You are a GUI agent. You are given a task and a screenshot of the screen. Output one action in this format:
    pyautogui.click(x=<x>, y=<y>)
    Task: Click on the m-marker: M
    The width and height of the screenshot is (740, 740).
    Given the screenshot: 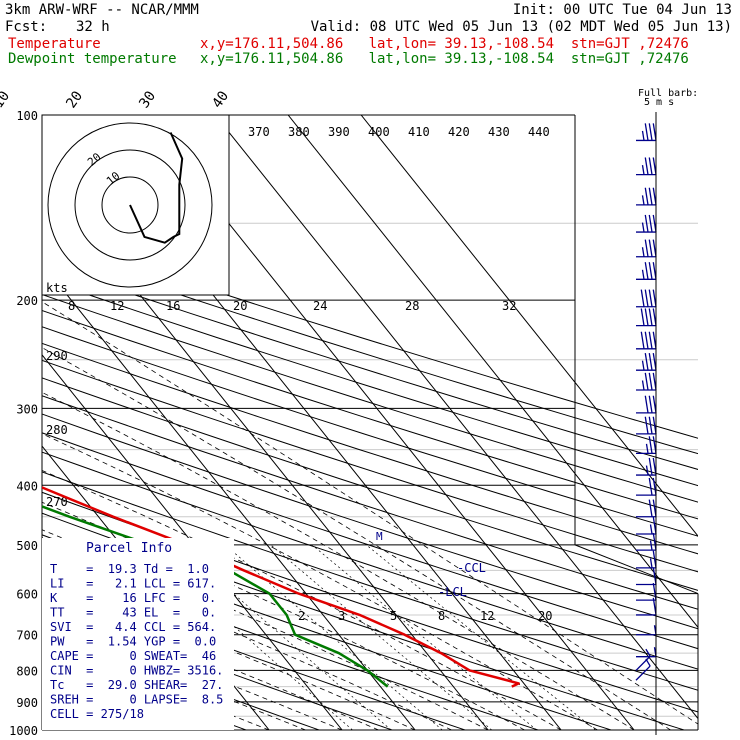 What is the action you would take?
    pyautogui.click(x=379, y=536)
    